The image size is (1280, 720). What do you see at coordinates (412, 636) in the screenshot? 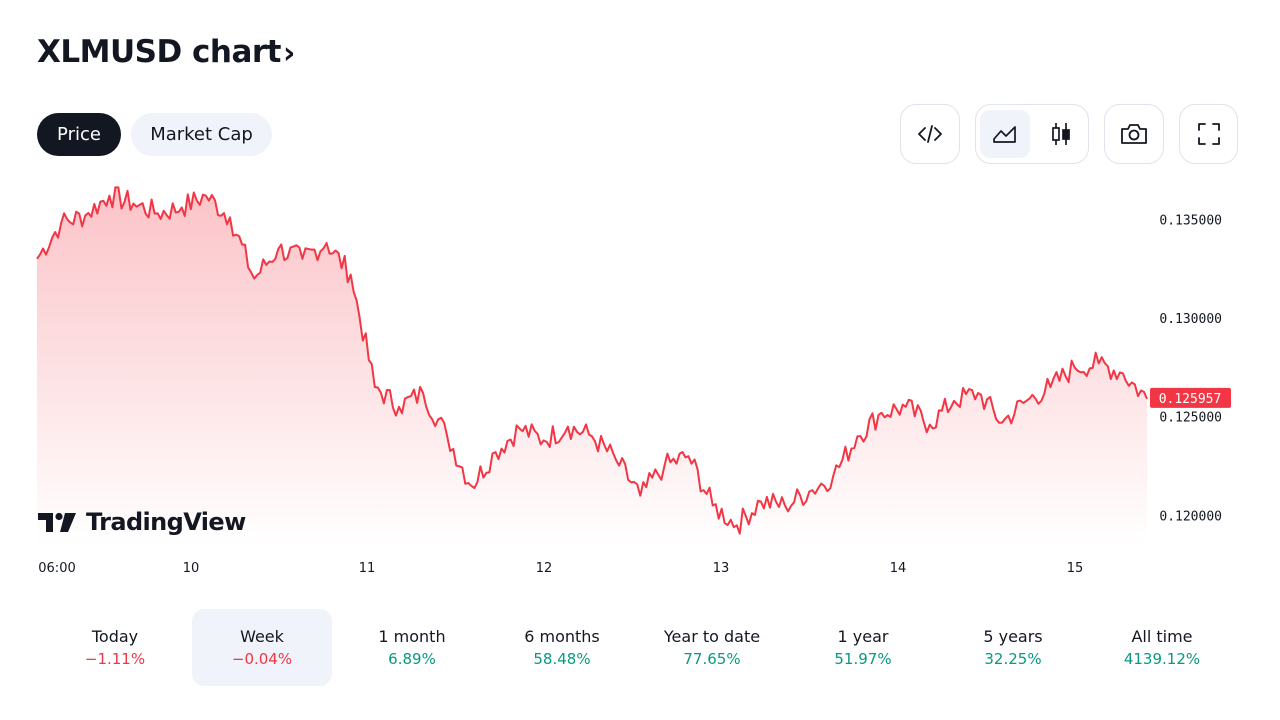
I see `period-label: 1 month` at bounding box center [412, 636].